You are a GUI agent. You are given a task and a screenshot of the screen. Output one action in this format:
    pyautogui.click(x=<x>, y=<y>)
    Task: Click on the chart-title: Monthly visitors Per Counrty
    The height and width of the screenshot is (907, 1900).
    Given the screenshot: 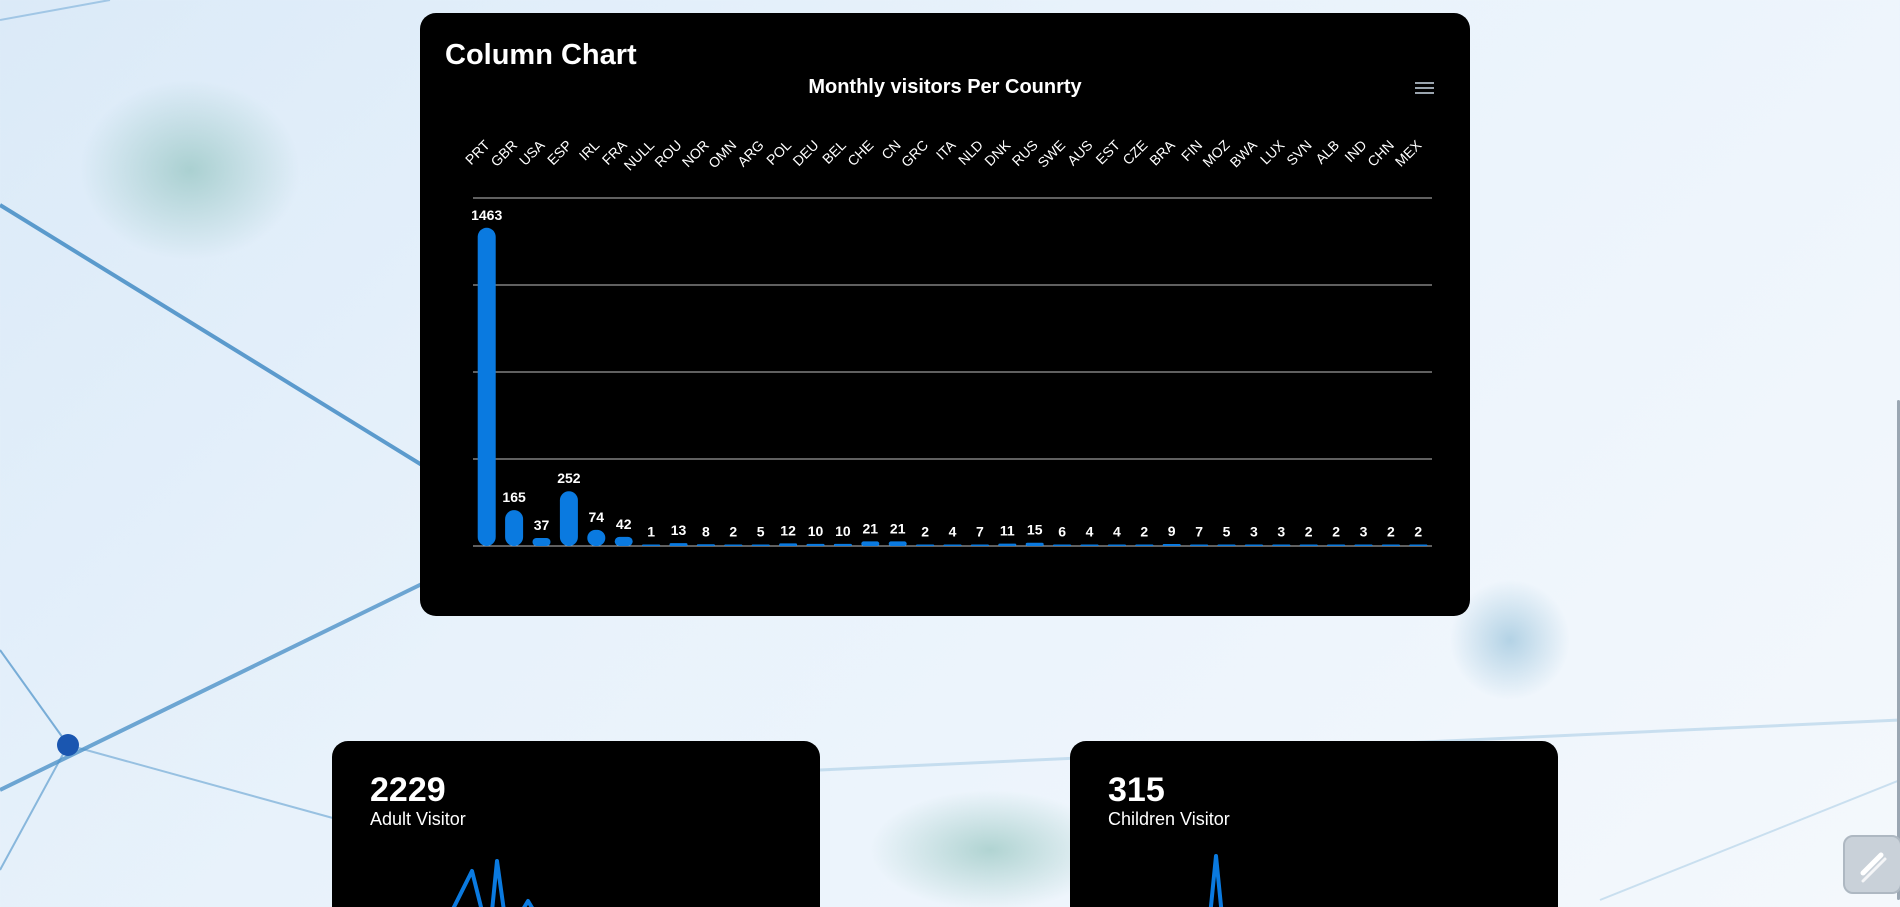 What is the action you would take?
    pyautogui.click(x=945, y=87)
    